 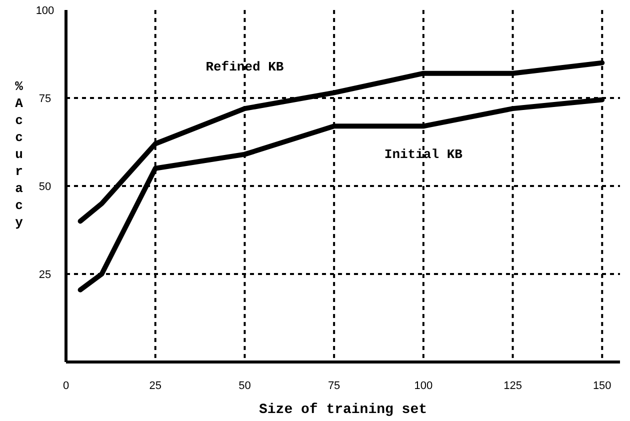 What do you see at coordinates (343, 410) in the screenshot?
I see `x-axis-title: Size of training set` at bounding box center [343, 410].